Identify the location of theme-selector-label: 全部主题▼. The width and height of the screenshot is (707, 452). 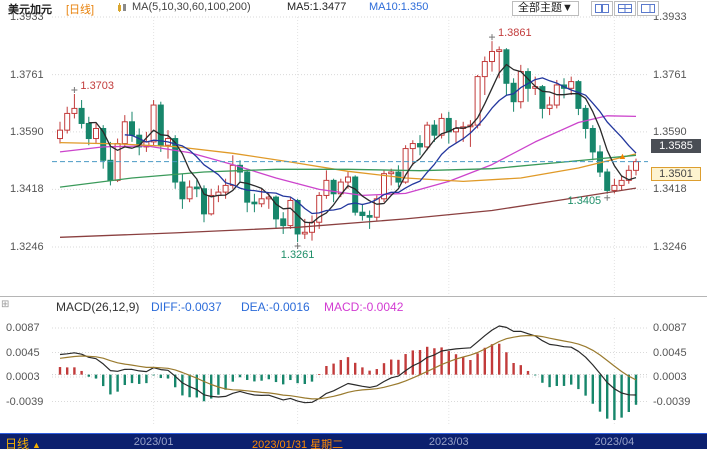
(545, 8).